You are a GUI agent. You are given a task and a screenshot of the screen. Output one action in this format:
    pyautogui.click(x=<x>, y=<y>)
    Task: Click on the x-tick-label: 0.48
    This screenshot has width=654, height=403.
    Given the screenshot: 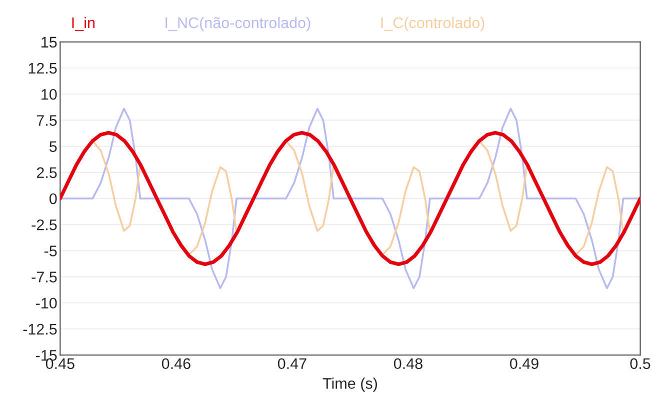 What is the action you would take?
    pyautogui.click(x=408, y=364)
    